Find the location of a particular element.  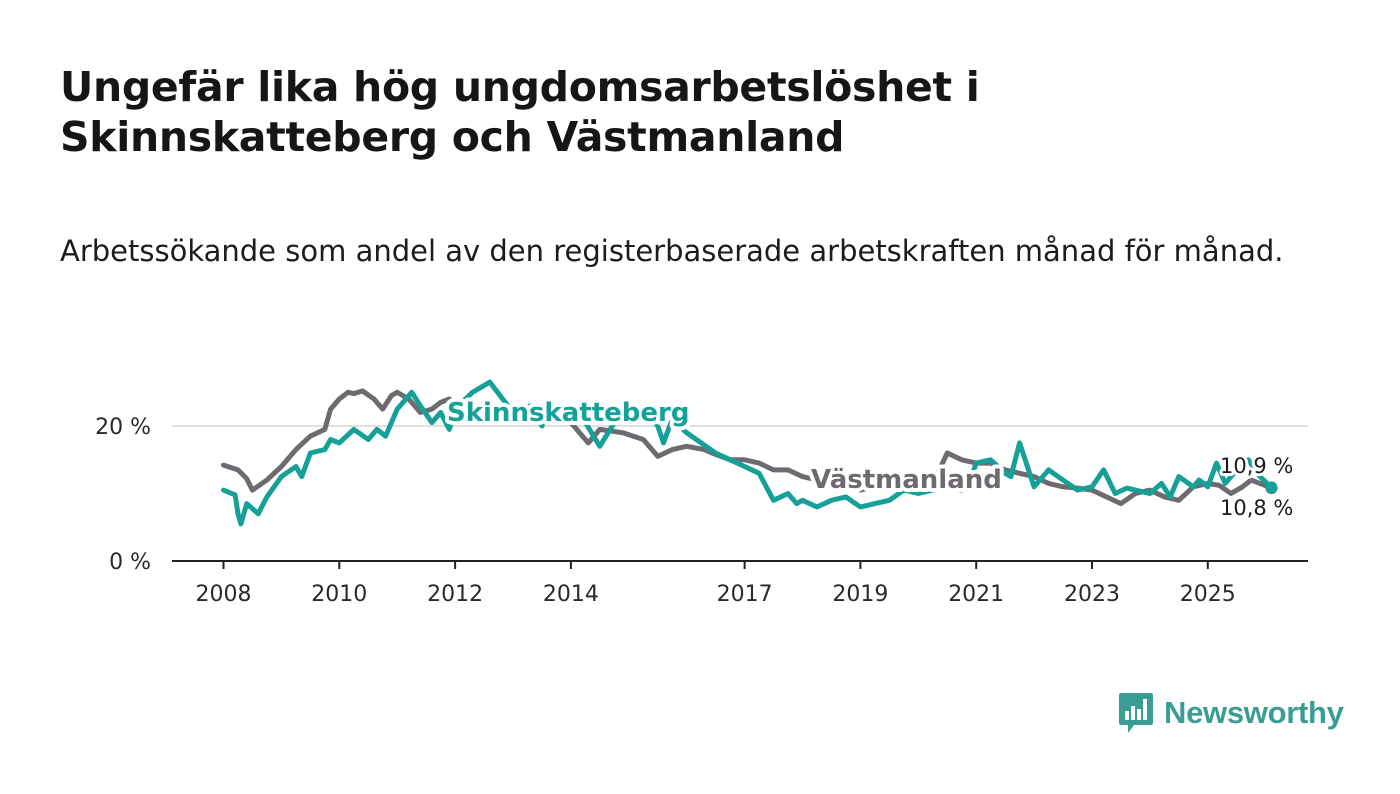

x-tick-label: 2010 is located at coordinates (339, 594).